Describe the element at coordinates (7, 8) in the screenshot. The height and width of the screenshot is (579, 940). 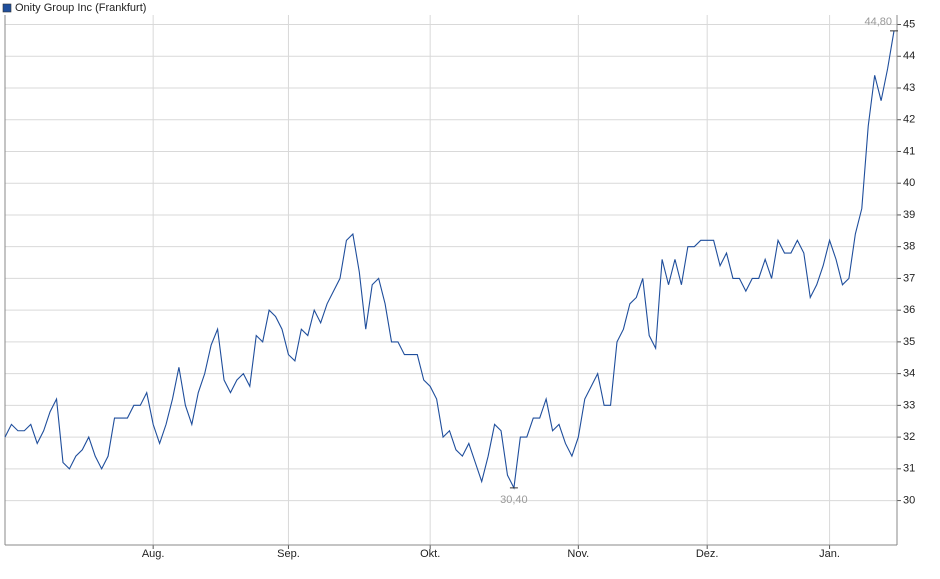
I see `legend-swatch` at that location.